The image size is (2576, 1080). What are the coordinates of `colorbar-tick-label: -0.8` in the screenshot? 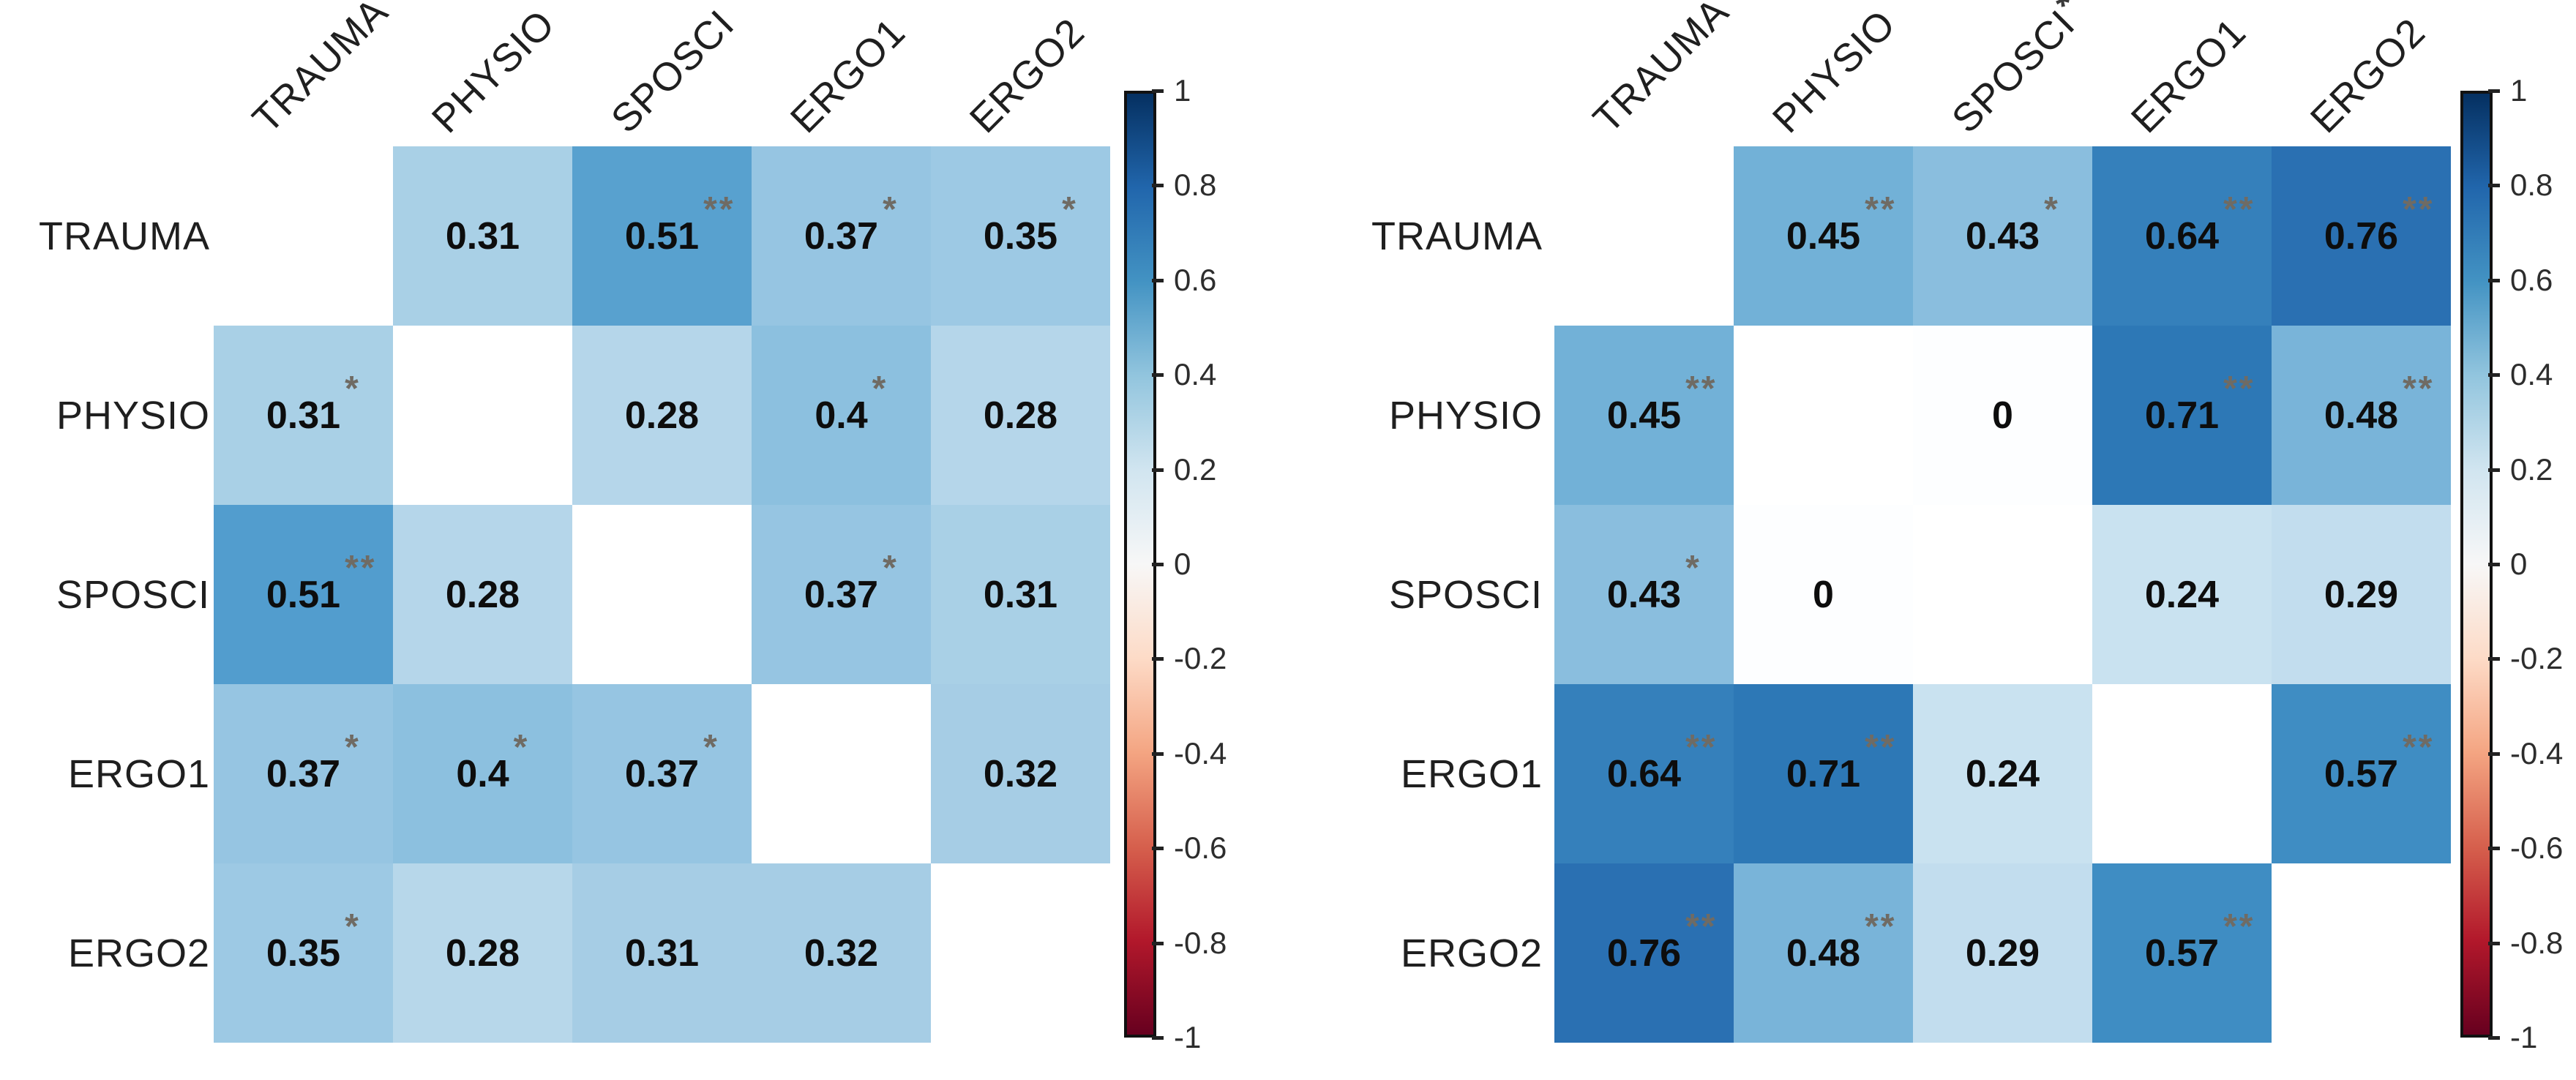 It's located at (2537, 942).